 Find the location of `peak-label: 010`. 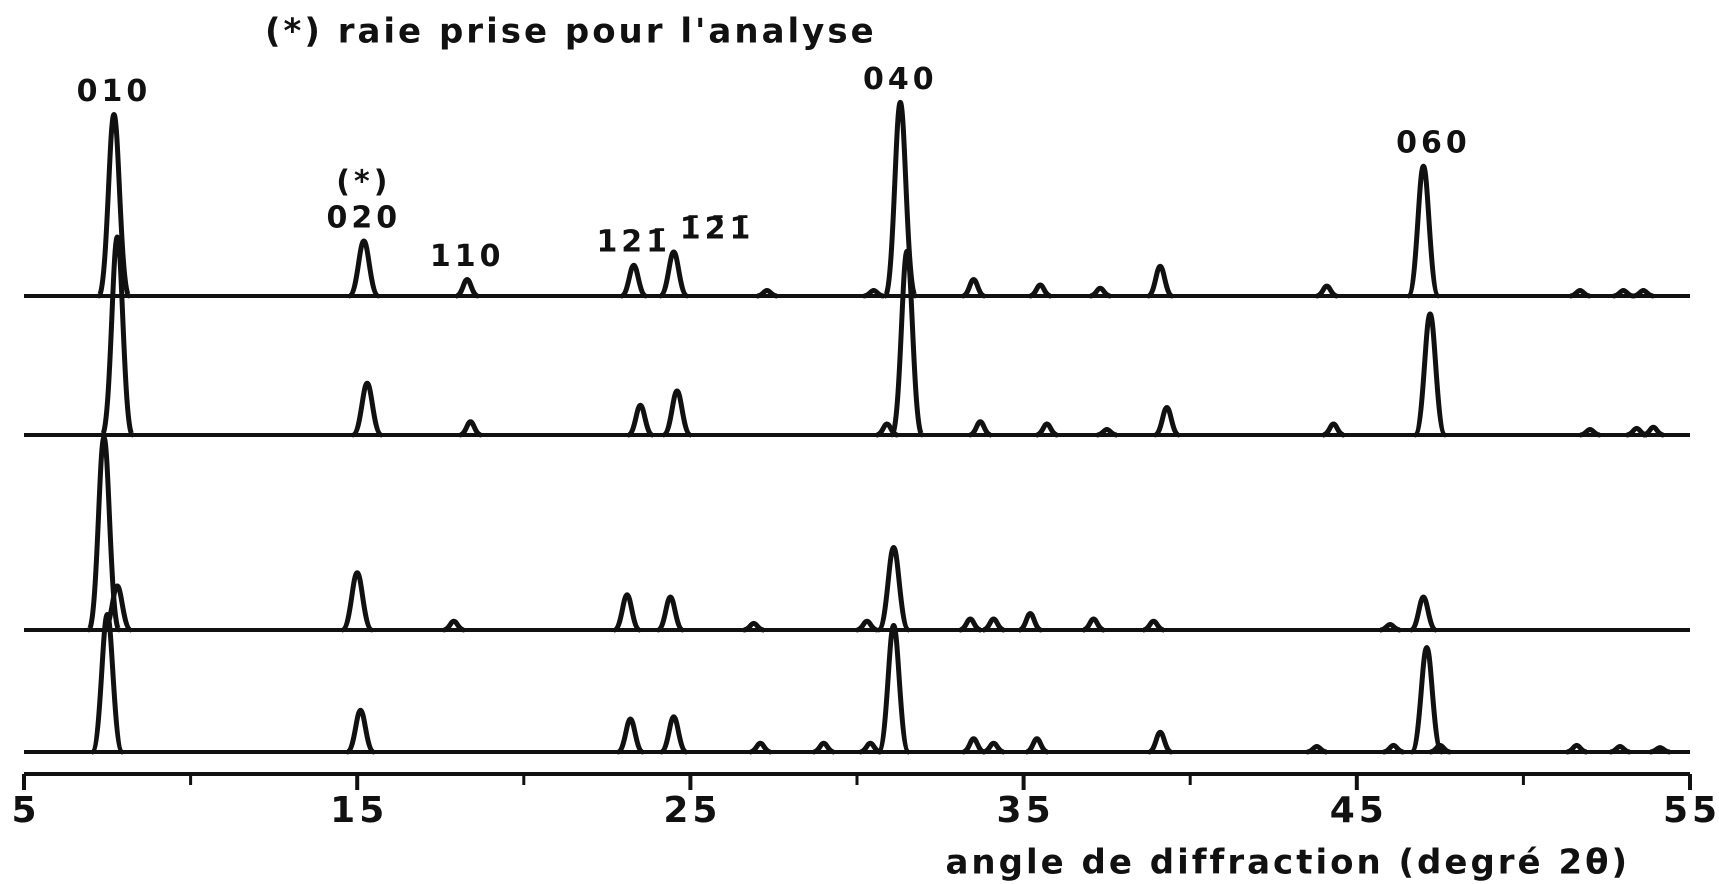

peak-label: 010 is located at coordinates (114, 91).